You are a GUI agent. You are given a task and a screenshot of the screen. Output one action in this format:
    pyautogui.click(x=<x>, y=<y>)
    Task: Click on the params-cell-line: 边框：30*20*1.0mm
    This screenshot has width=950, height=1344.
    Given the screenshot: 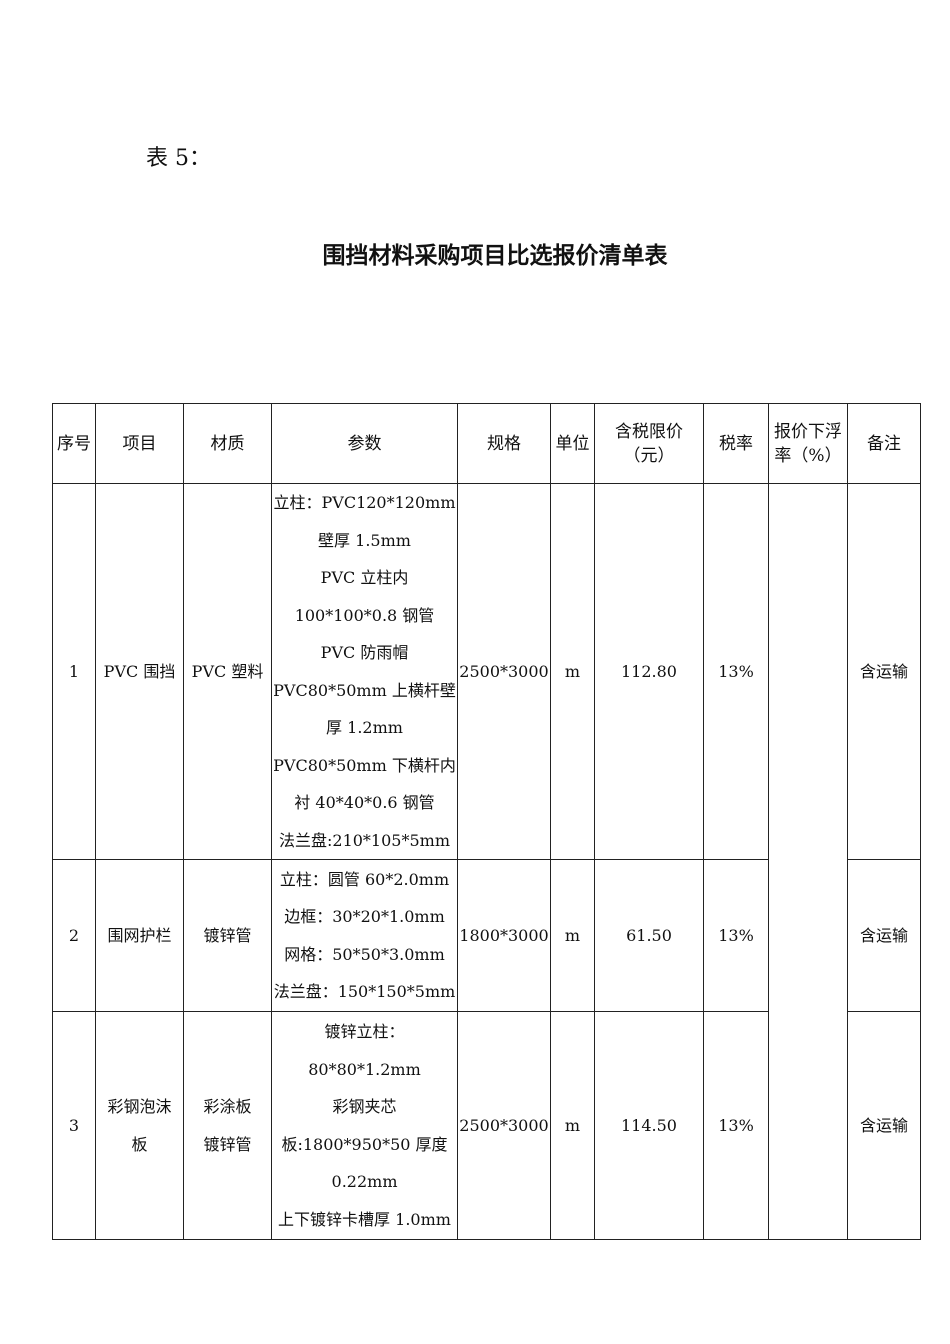 What is the action you would take?
    pyautogui.click(x=364, y=916)
    